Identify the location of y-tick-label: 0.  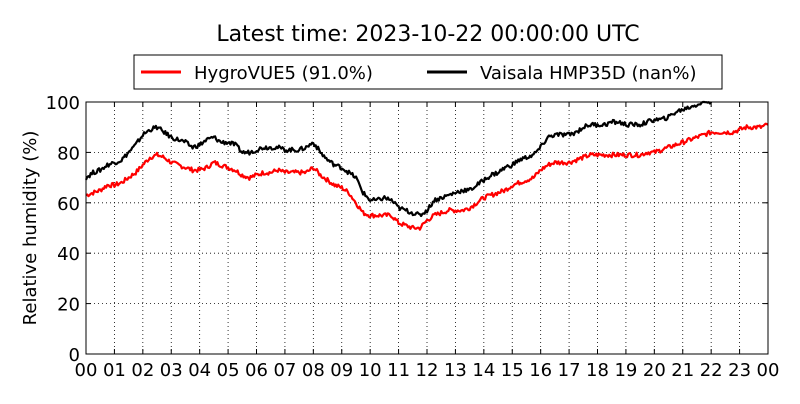
(74, 355).